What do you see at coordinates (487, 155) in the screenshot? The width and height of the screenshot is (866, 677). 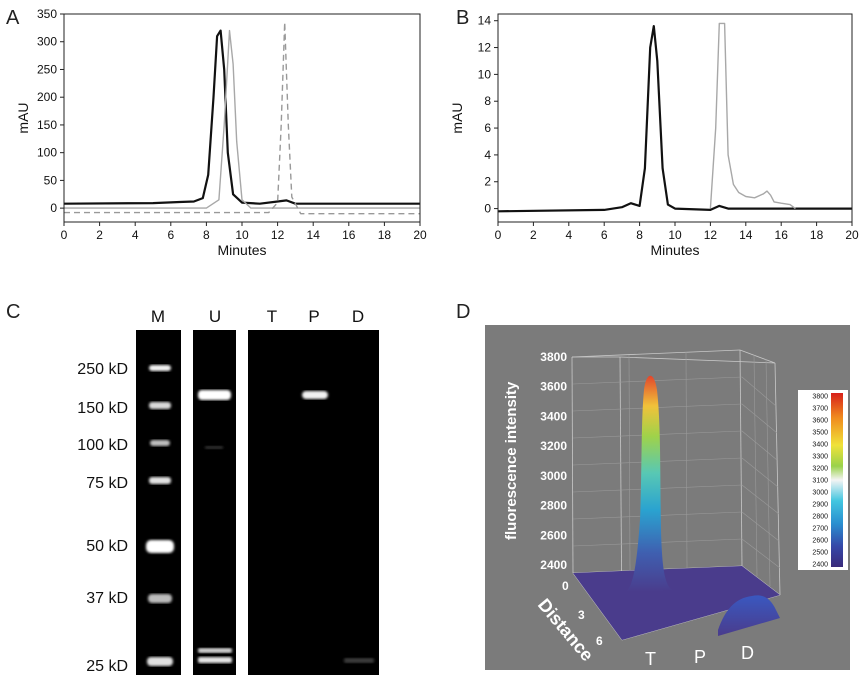 I see `b-y-tick-label-2: 4` at bounding box center [487, 155].